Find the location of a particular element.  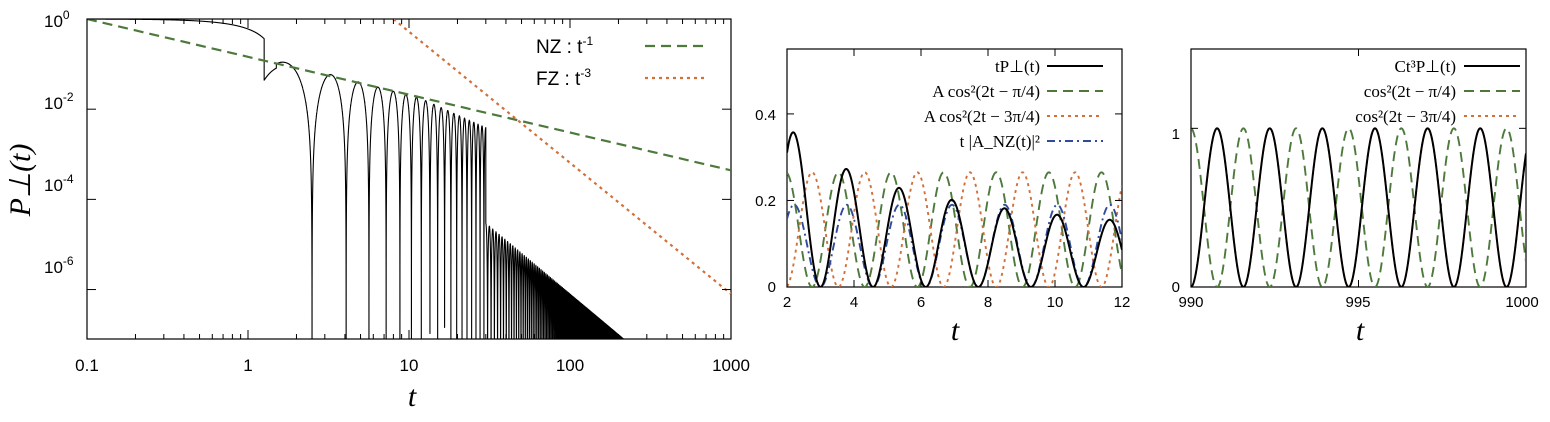

y-tick-label: 0.4 is located at coordinates (765, 115).